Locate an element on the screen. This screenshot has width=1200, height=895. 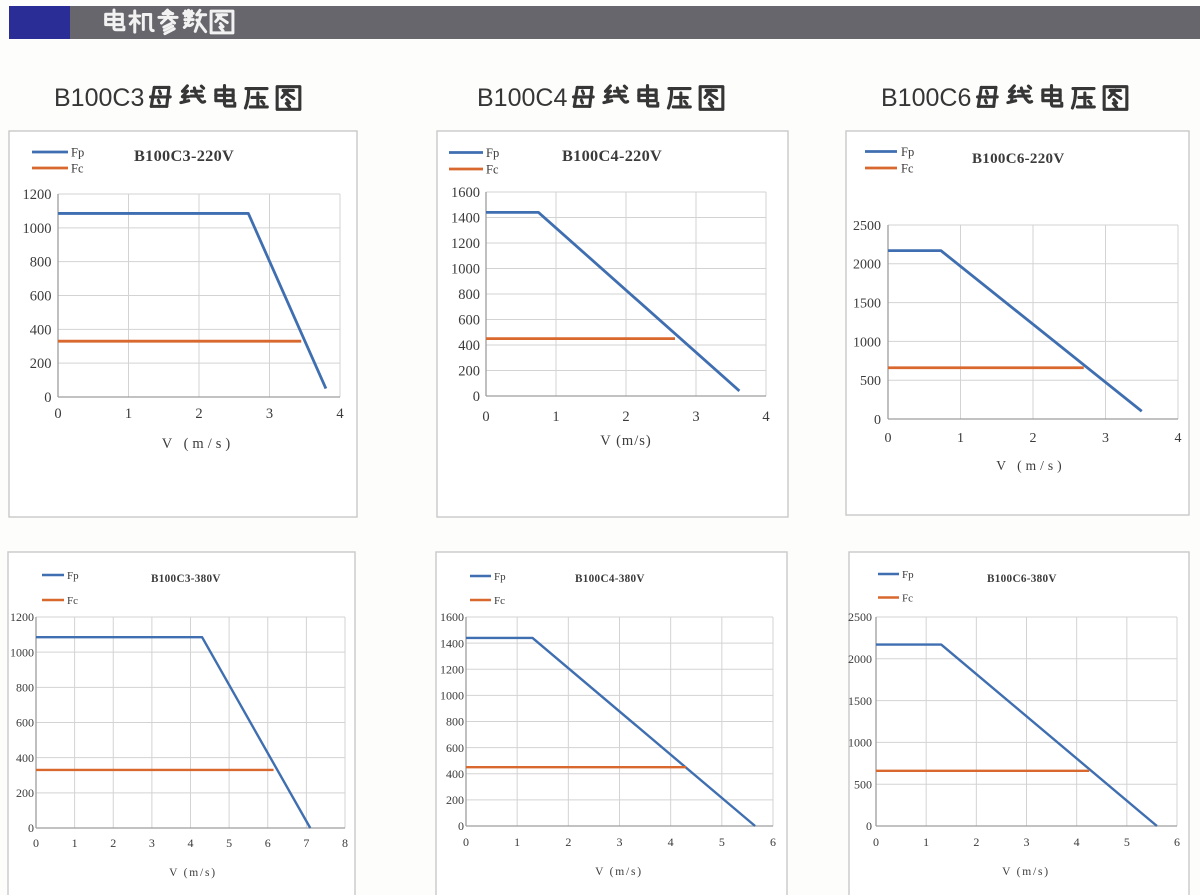
svg-text: B100C6-380V is located at coordinates (1022, 579).